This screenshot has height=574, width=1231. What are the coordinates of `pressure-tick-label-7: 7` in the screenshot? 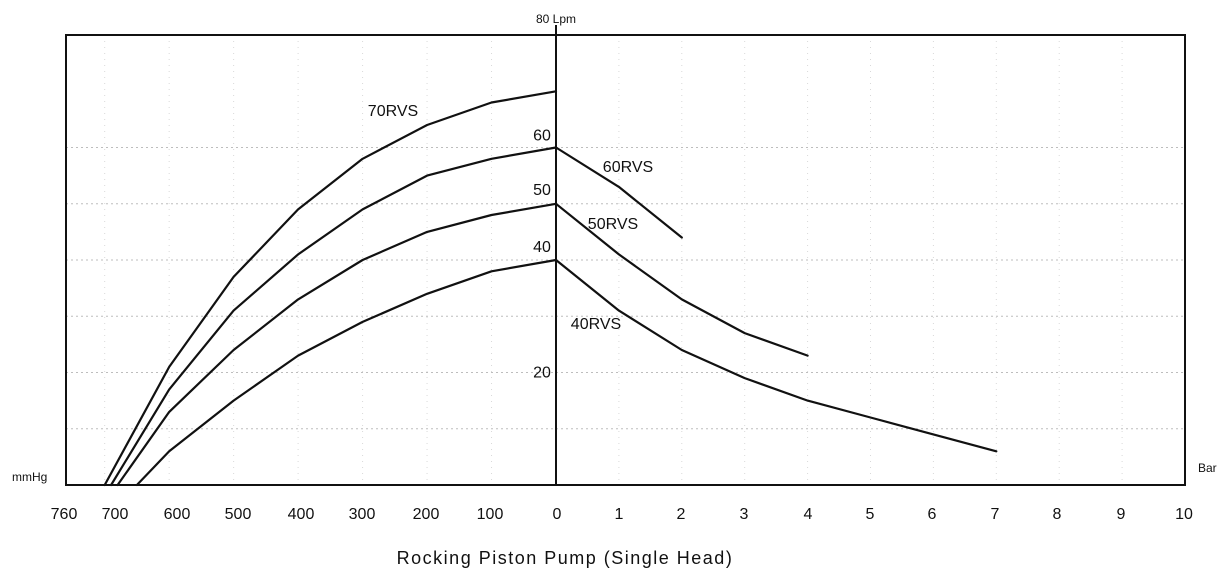 It's located at (995, 514).